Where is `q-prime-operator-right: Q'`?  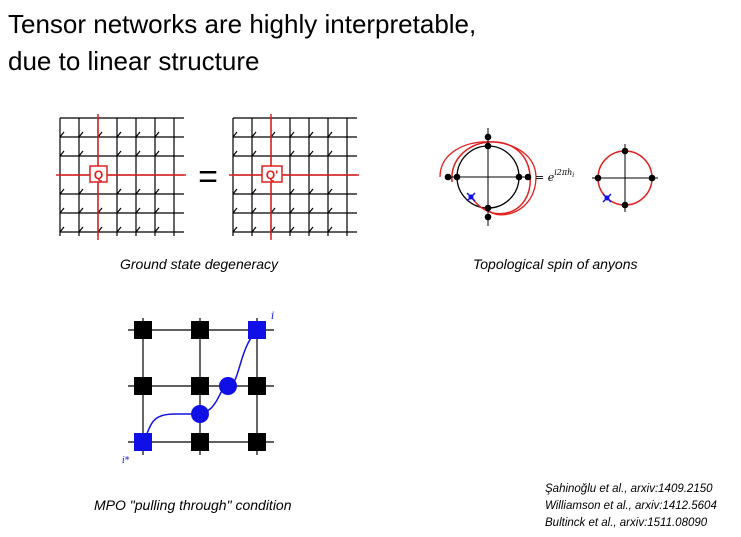 q-prime-operator-right: Q' is located at coordinates (272, 174).